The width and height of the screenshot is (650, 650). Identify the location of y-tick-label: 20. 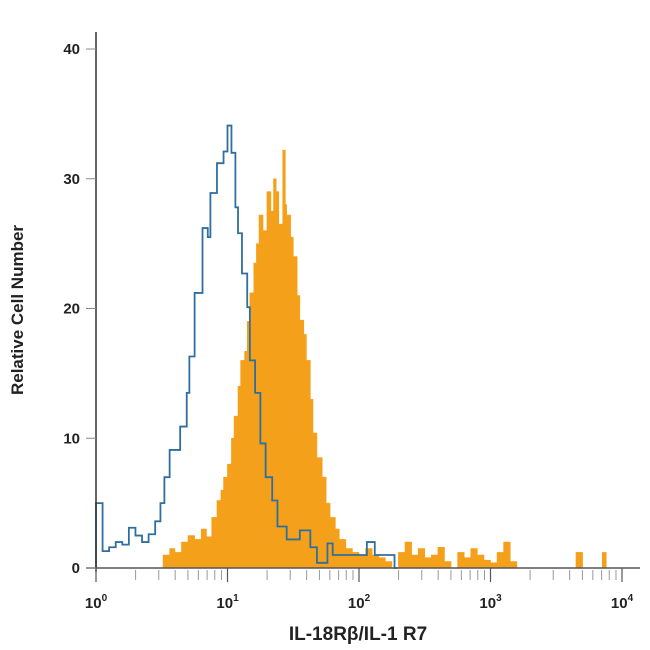
(71, 309).